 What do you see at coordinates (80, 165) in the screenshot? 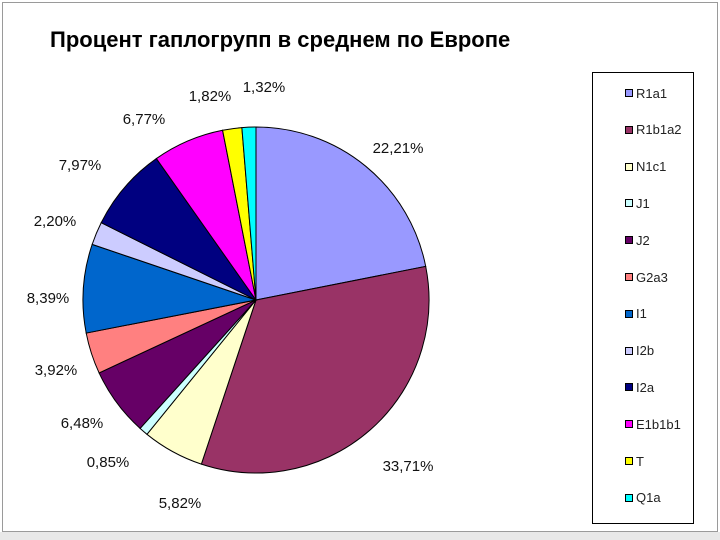
I see `slice-label-i2a: 7,97%` at bounding box center [80, 165].